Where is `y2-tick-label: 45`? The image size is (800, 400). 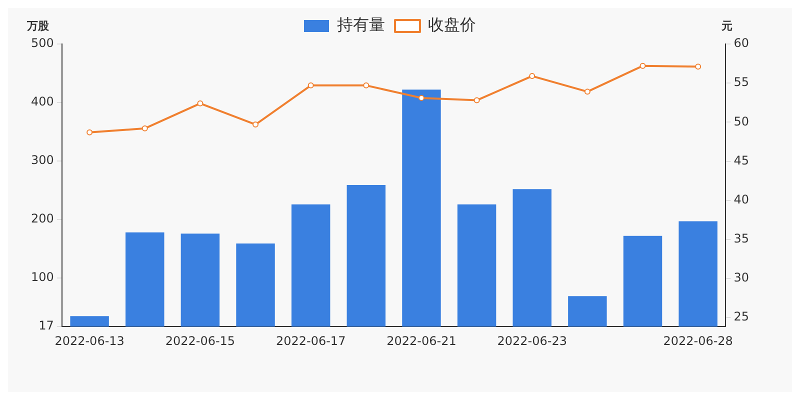 y2-tick-label: 45 is located at coordinates (742, 160).